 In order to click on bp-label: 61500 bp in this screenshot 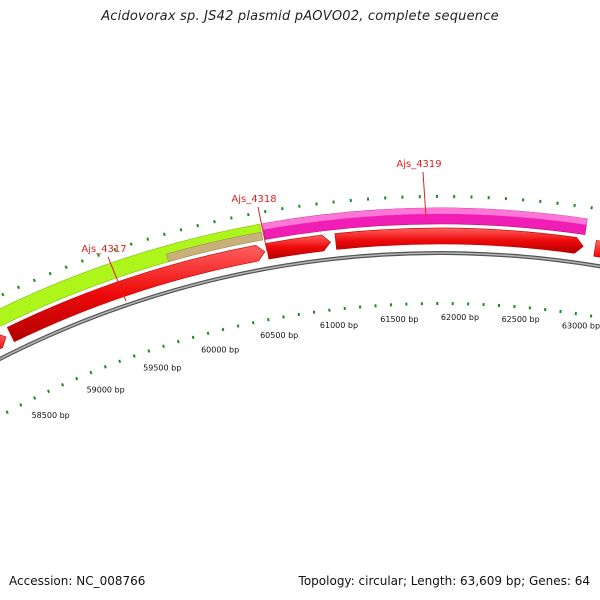, I will do `click(399, 319)`.